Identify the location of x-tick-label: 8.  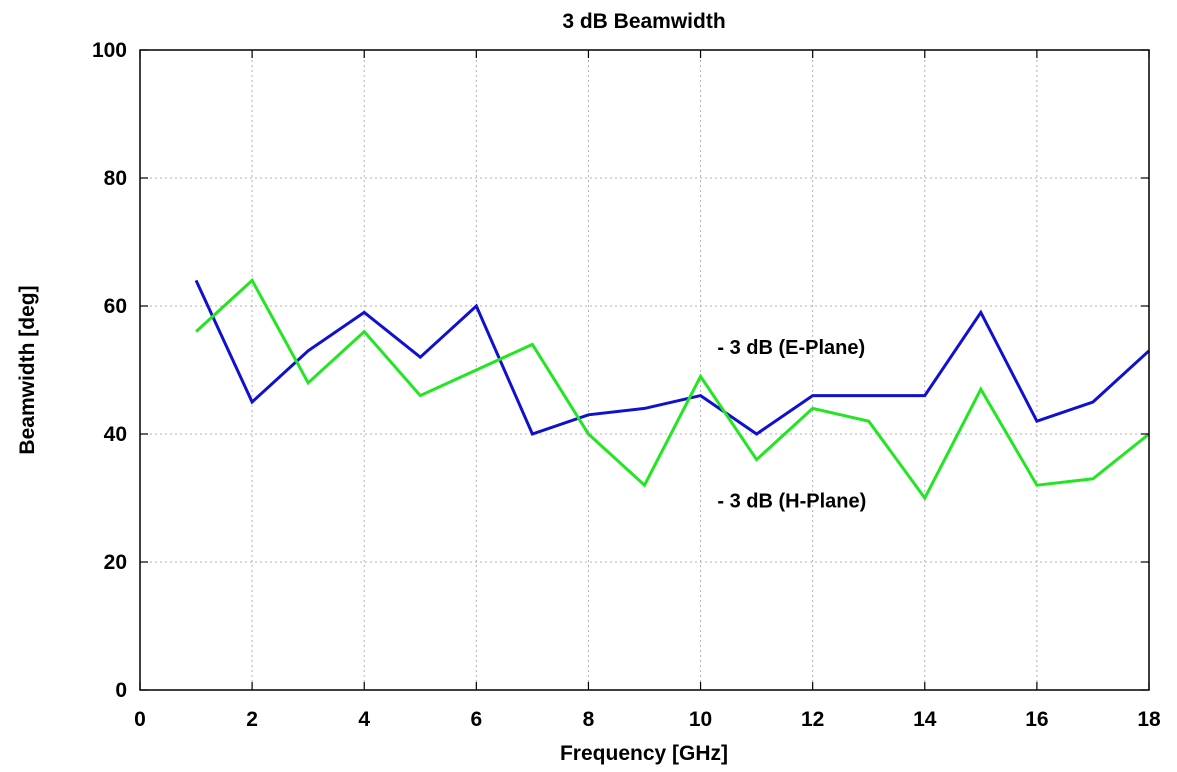
(589, 719).